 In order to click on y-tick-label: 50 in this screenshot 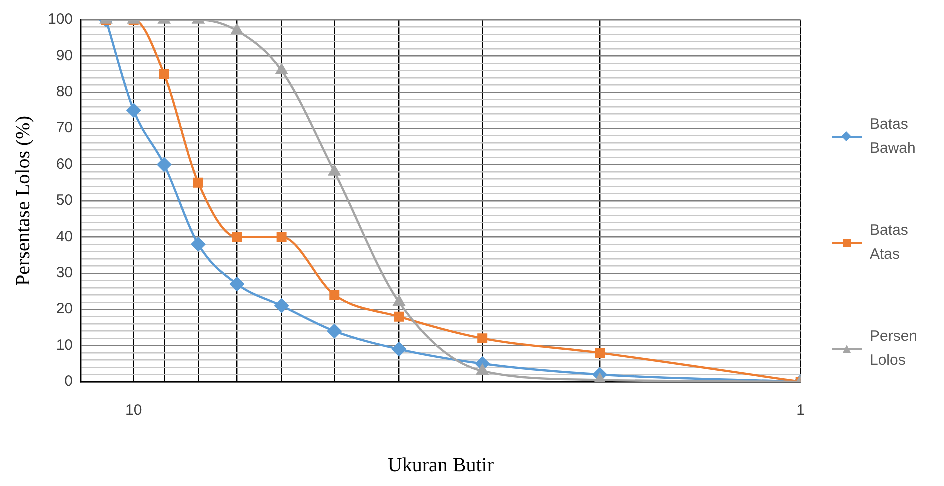, I will do `click(65, 201)`.